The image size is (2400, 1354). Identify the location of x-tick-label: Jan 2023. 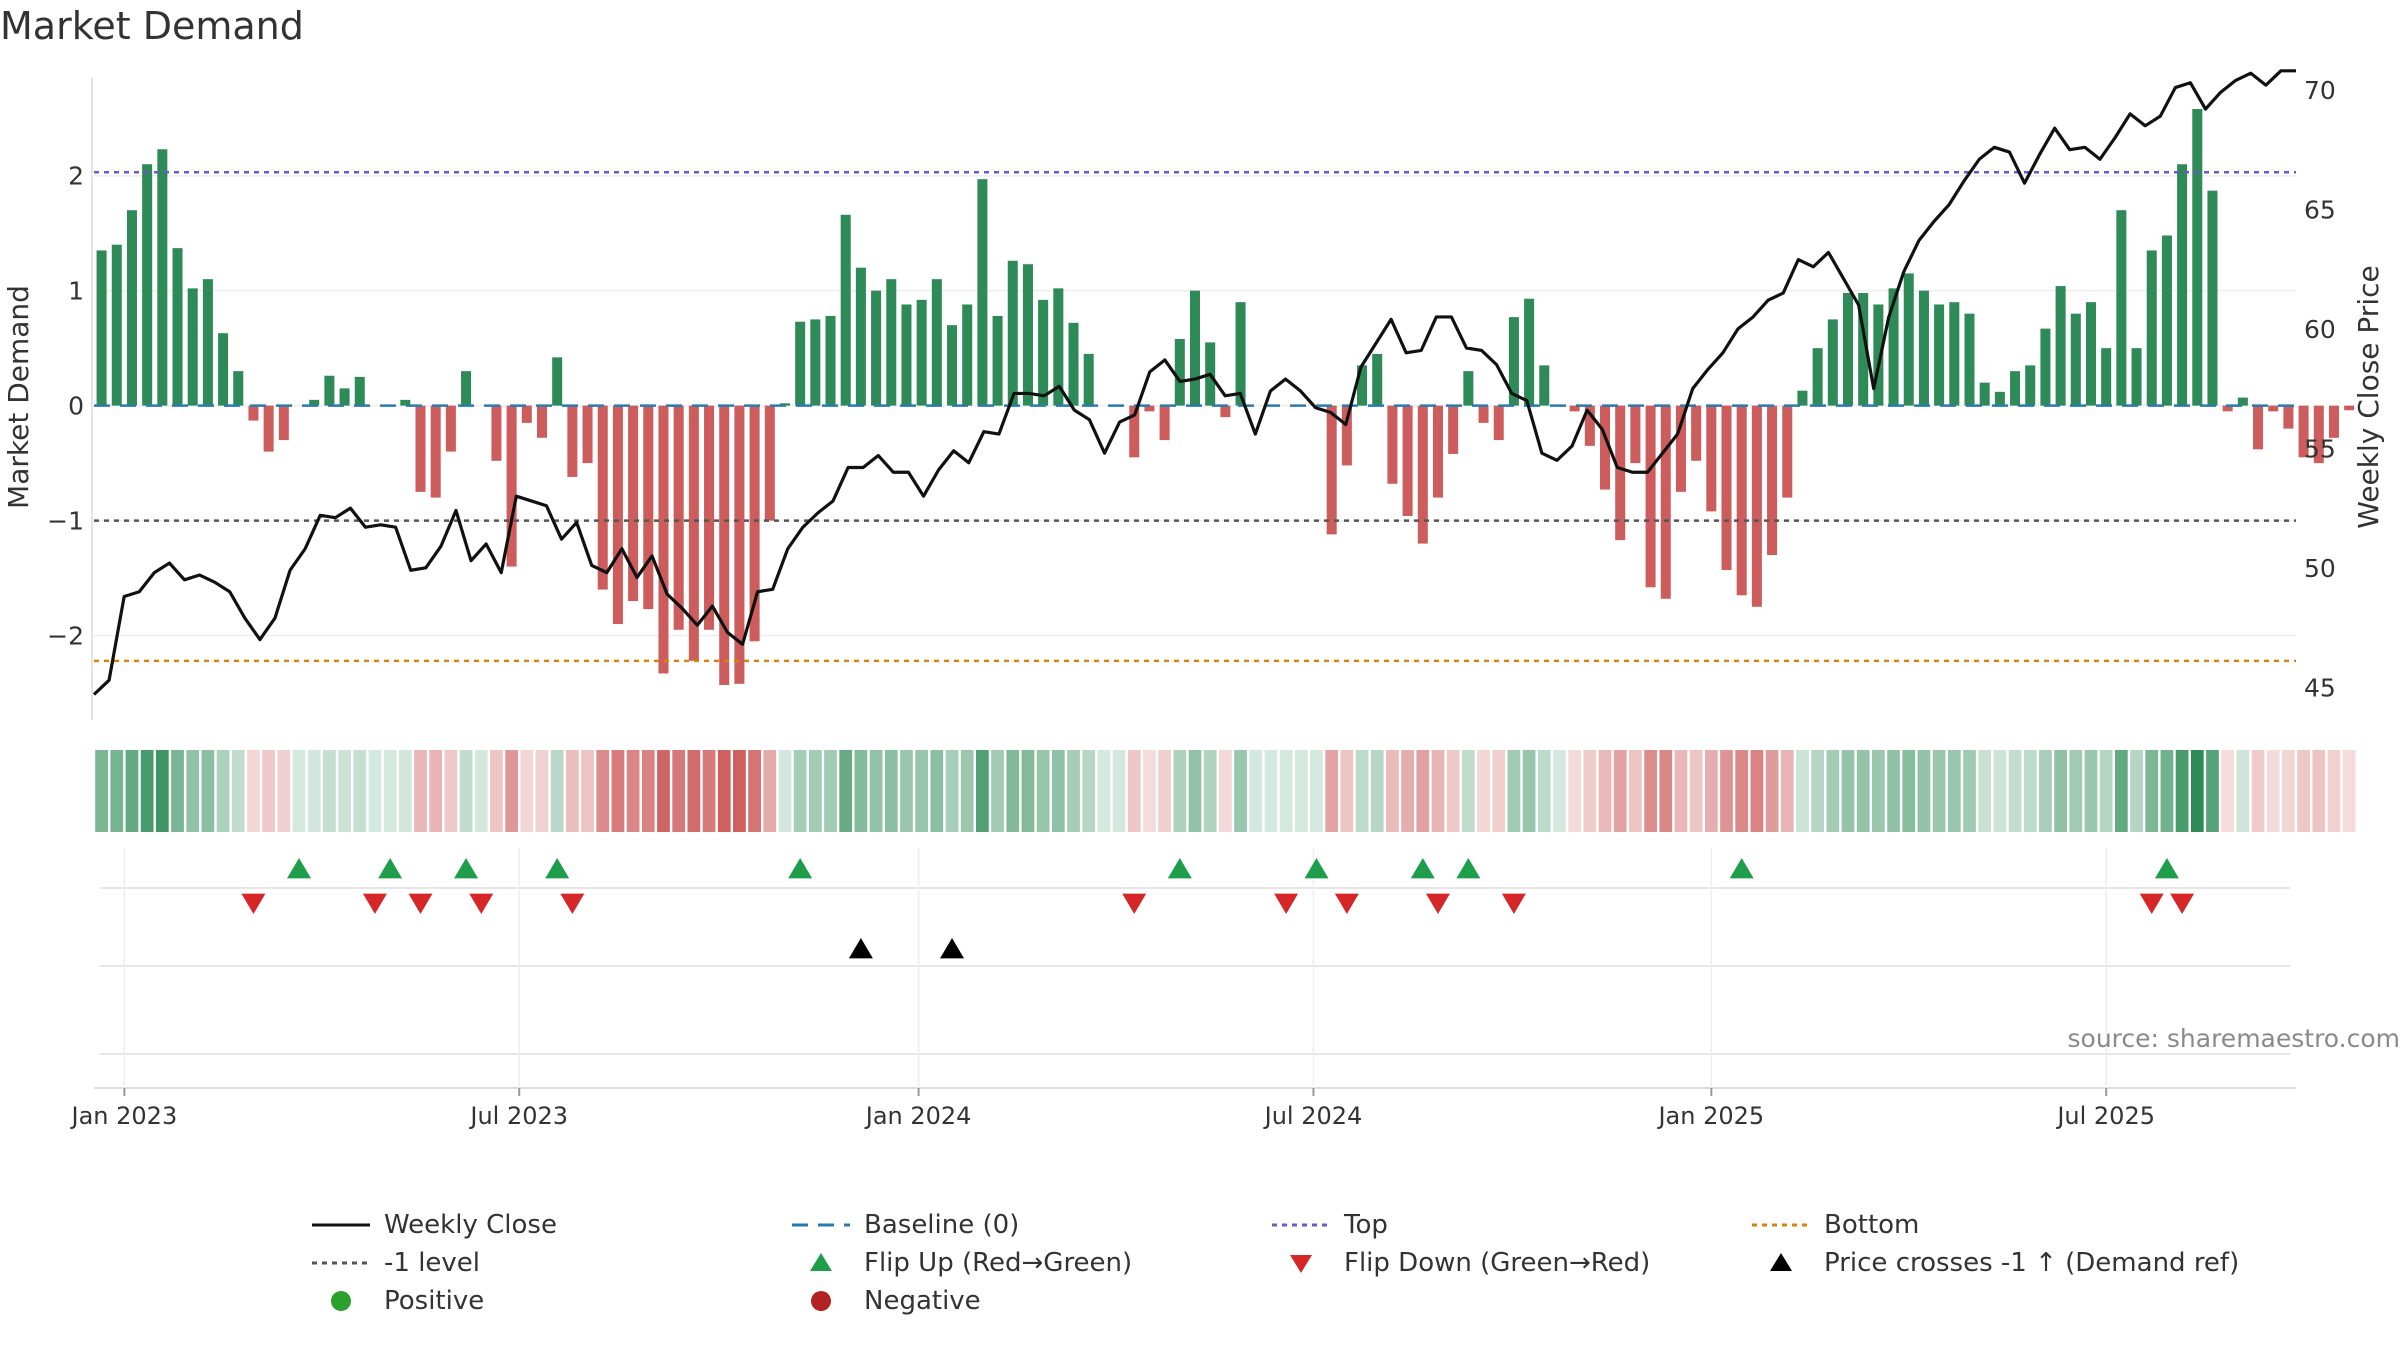
(124, 1116).